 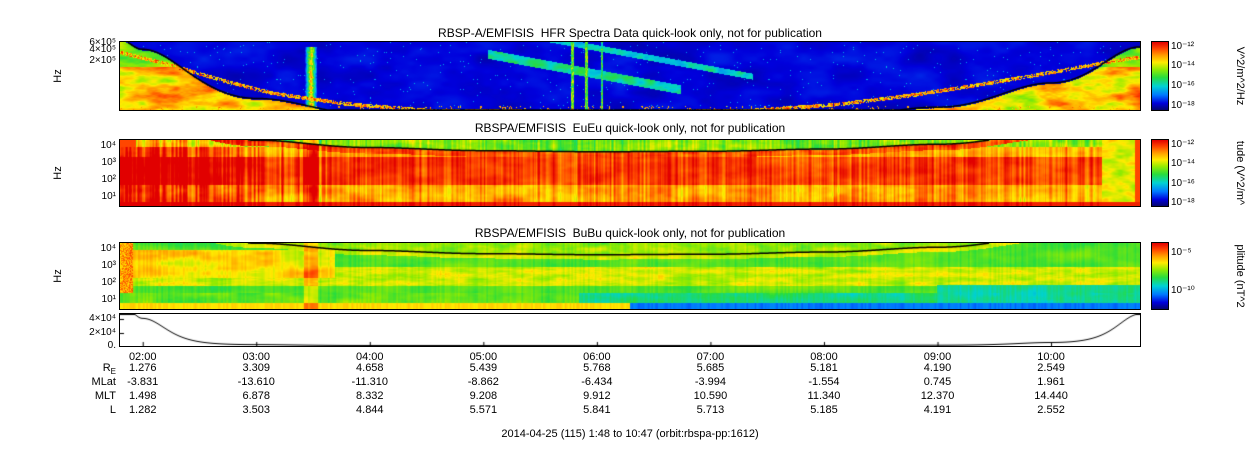 I want to click on ephemeris-value: 5.571, so click(x=483, y=410).